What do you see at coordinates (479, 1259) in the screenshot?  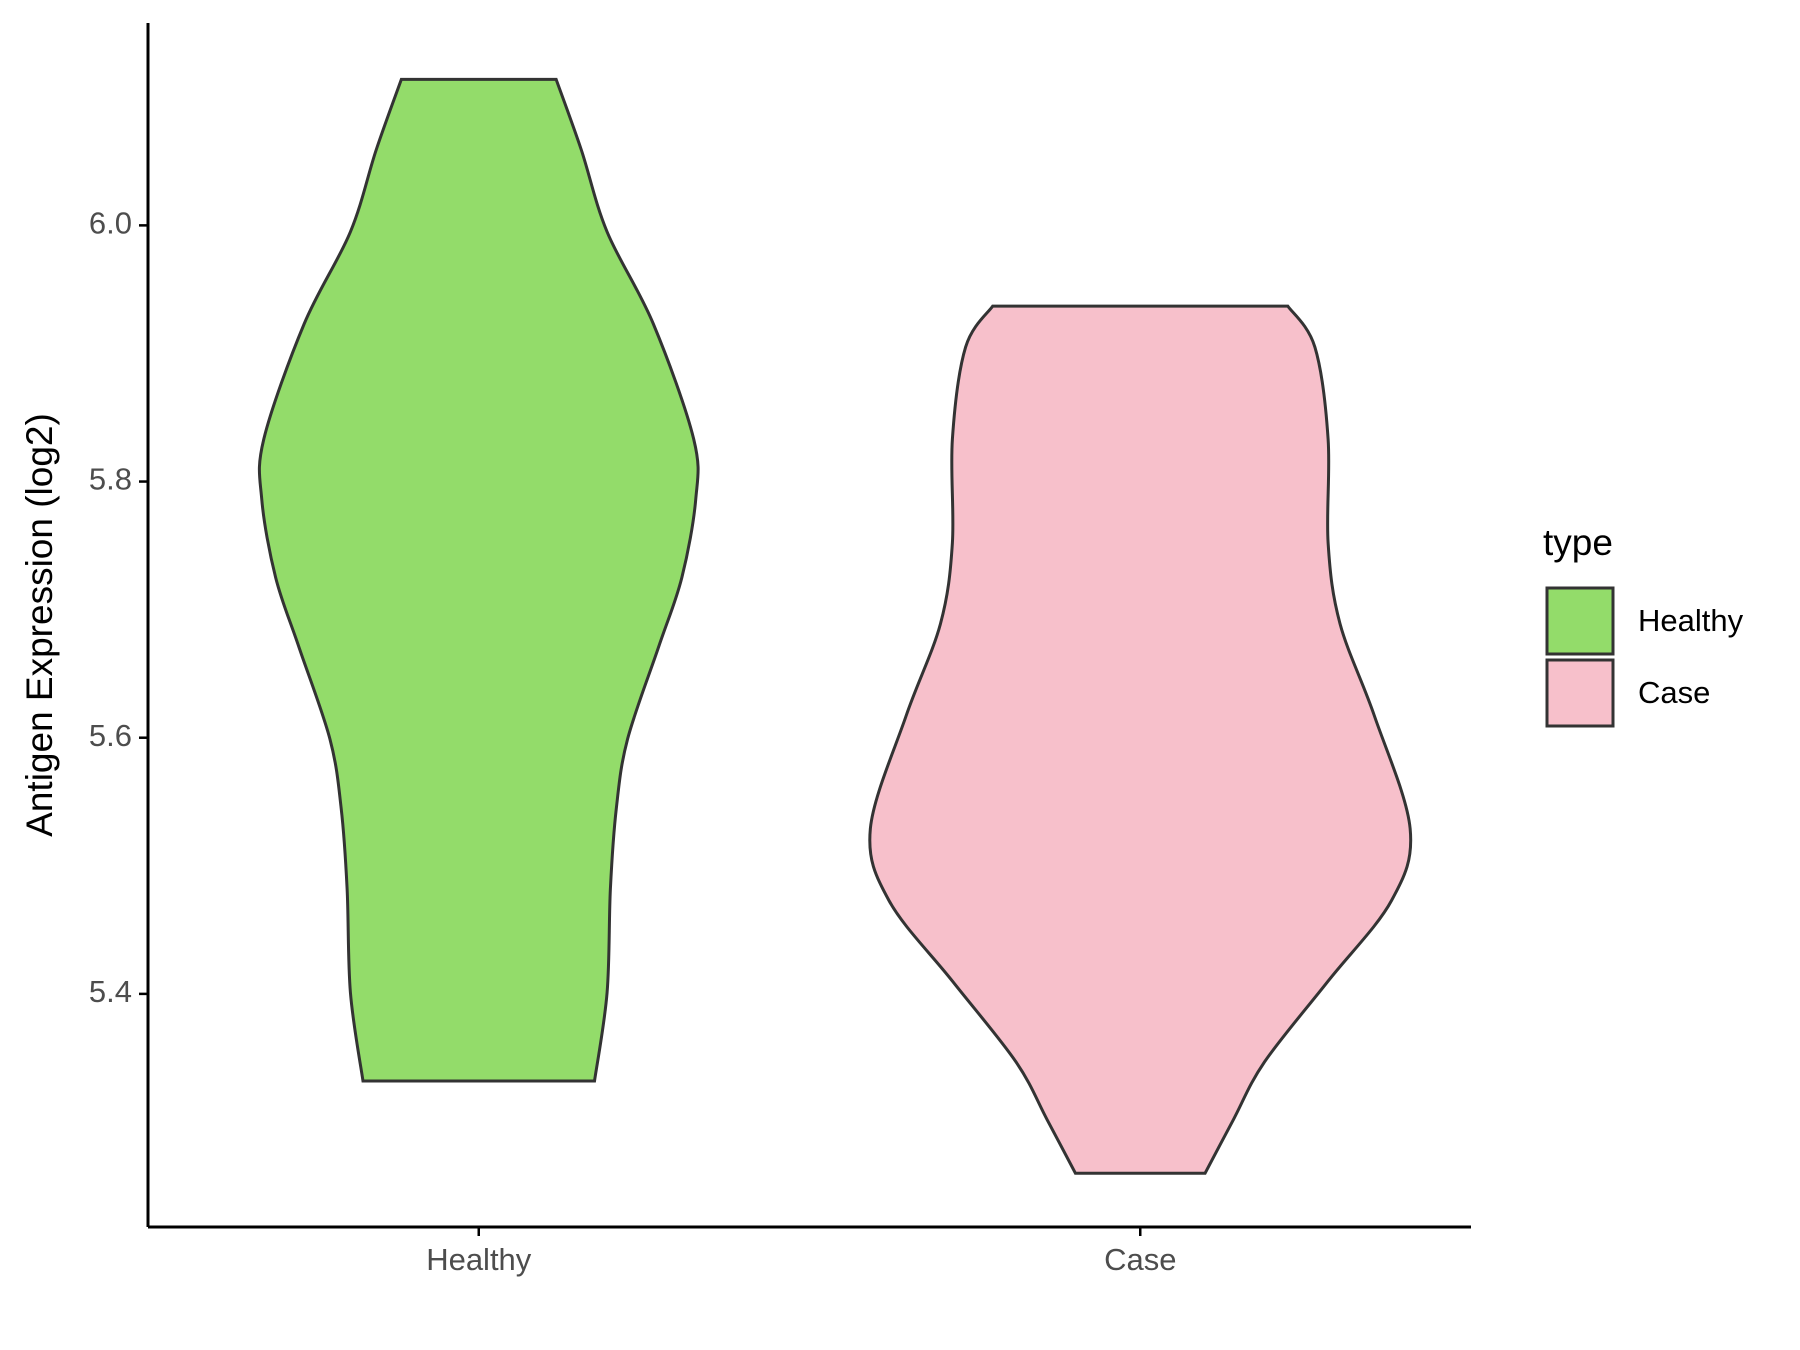 I see `x-tick-label: Healthy` at bounding box center [479, 1259].